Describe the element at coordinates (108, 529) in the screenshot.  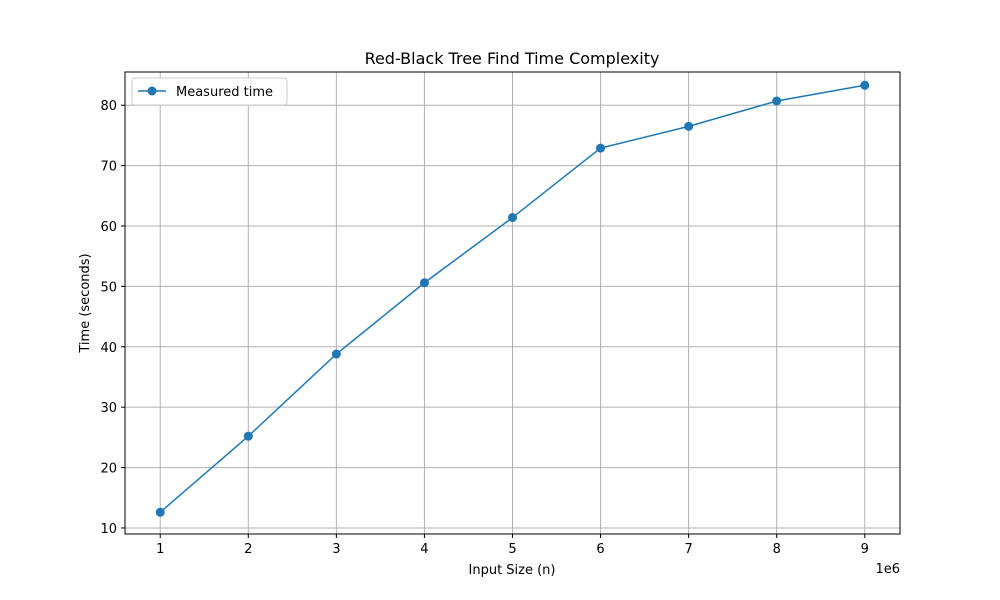
I see `y-tick-label: 10` at that location.